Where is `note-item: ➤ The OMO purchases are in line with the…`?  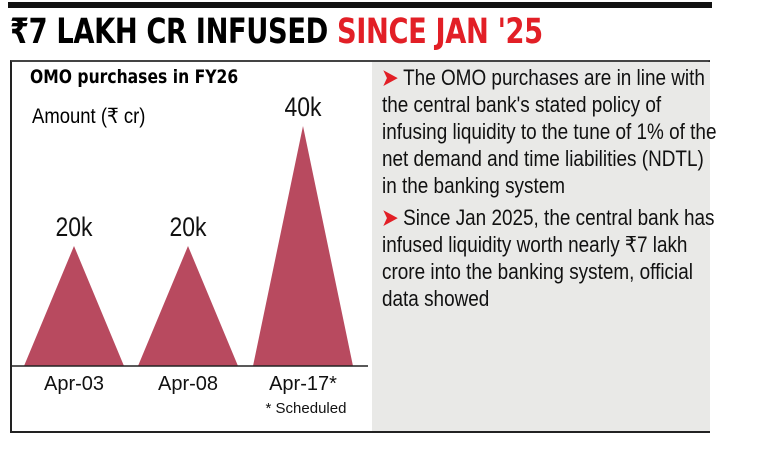 note-item: ➤ The OMO purchases are in line with the… is located at coordinates (549, 131).